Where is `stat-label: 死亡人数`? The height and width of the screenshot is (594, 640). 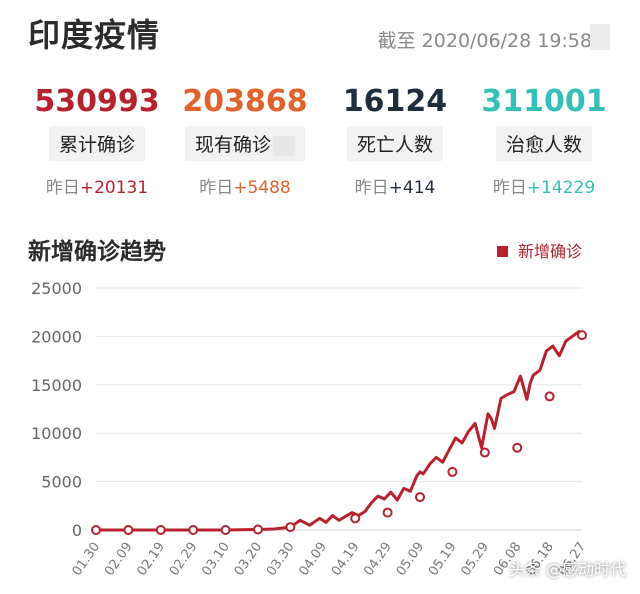
stat-label: 死亡人数 is located at coordinates (394, 143).